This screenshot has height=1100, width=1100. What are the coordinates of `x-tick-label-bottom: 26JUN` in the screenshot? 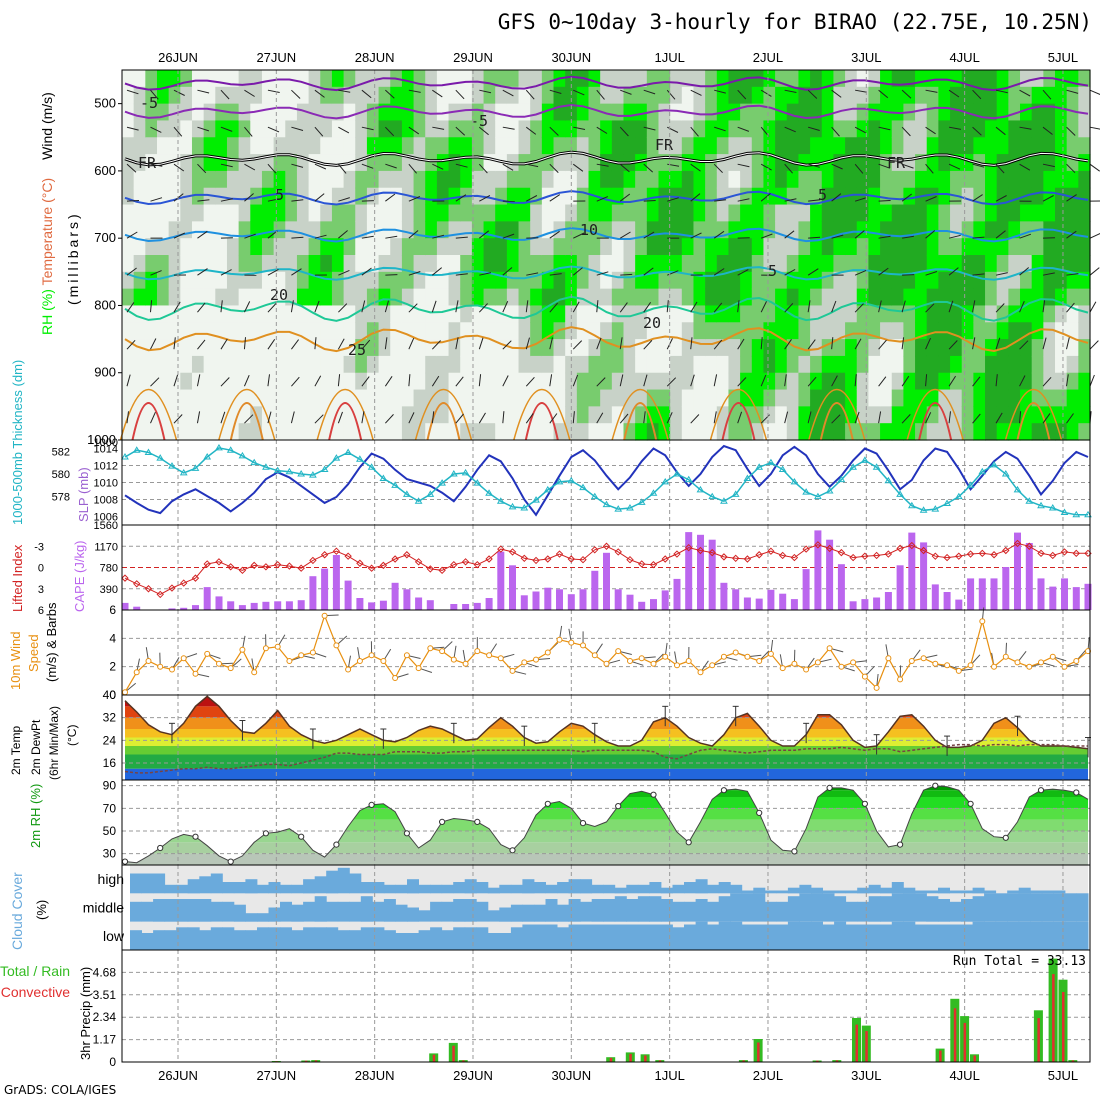 It's located at (178, 1075).